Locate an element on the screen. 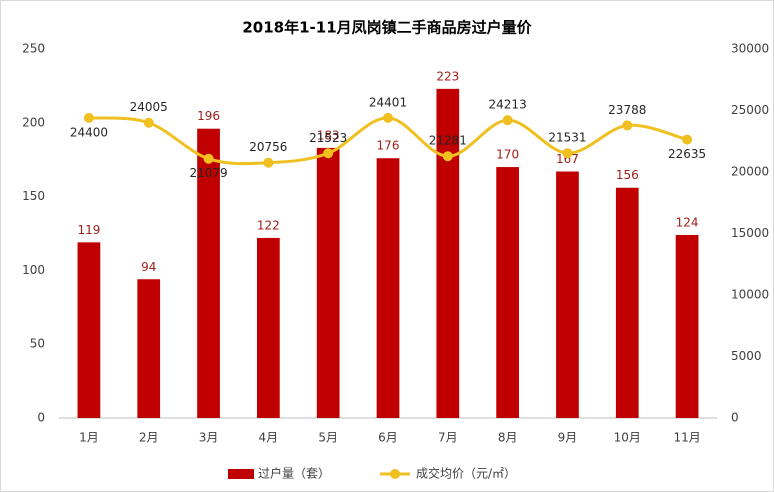  x-tick-label: 9月 is located at coordinates (568, 438).